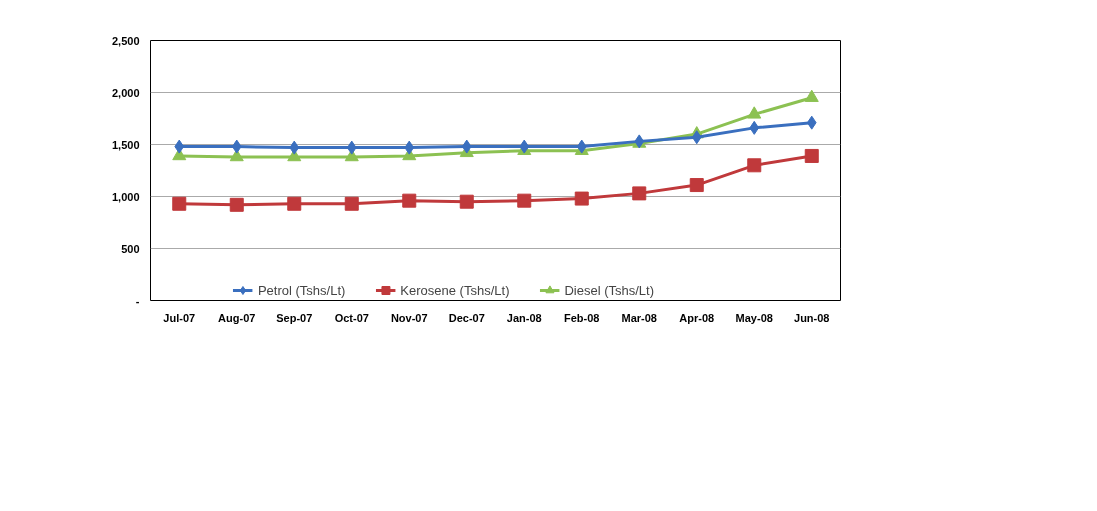 The height and width of the screenshot is (511, 1097). I want to click on x-tick-label: Jul-07, so click(179, 317).